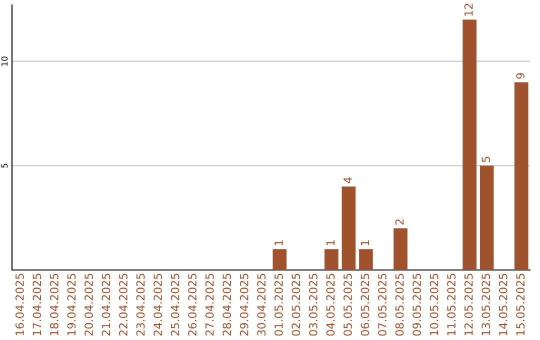  I want to click on x-tick-label: 14.05.2025, so click(503, 305).